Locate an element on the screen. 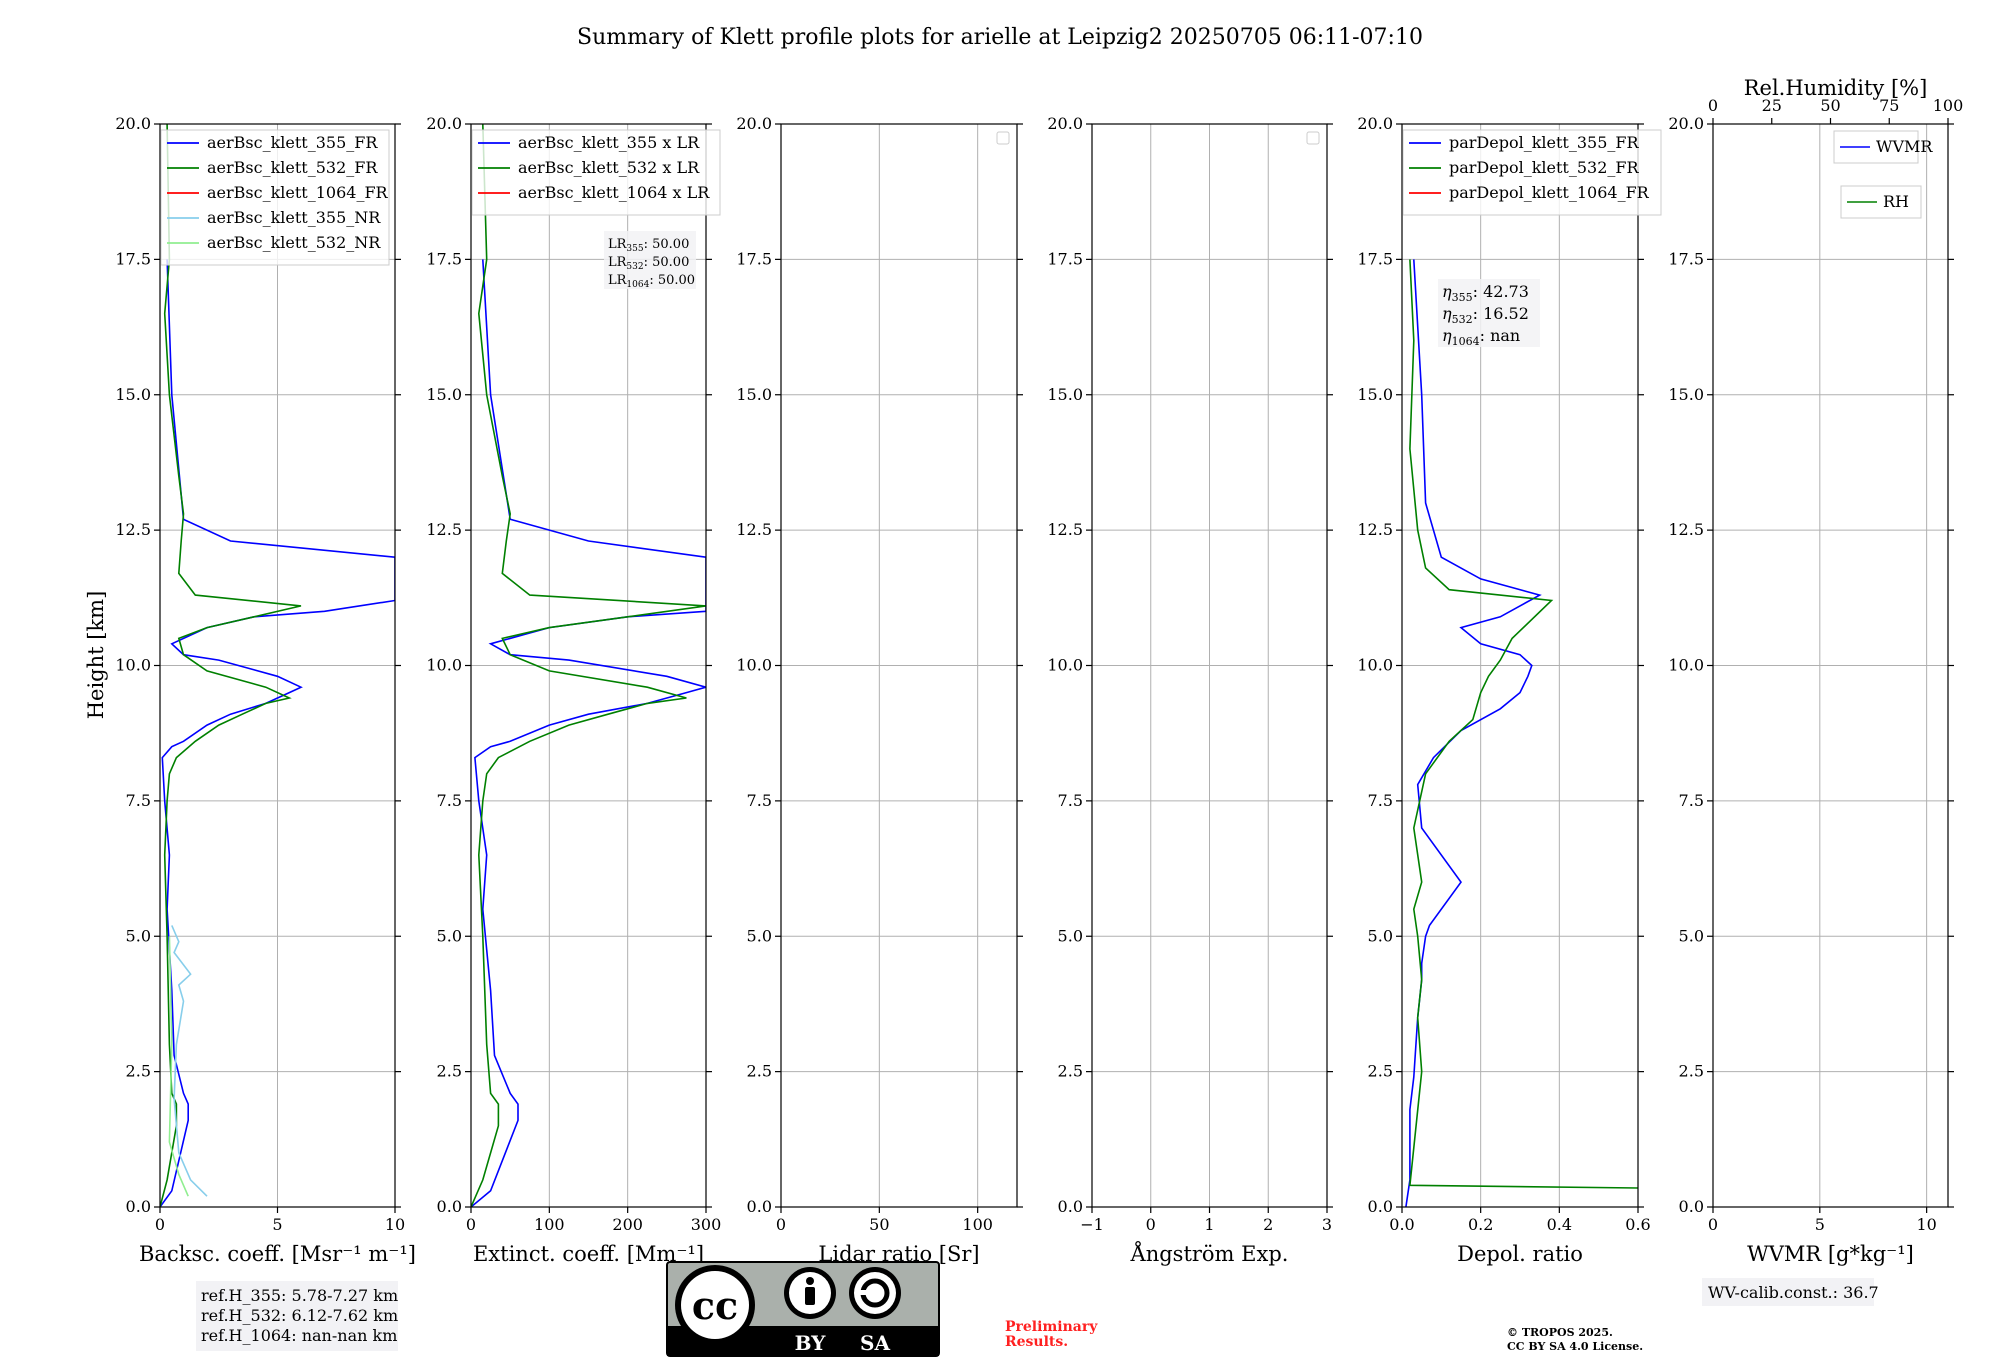 This screenshot has height=1360, width=2000. preliminary-line1: Preliminary is located at coordinates (1051, 1327).